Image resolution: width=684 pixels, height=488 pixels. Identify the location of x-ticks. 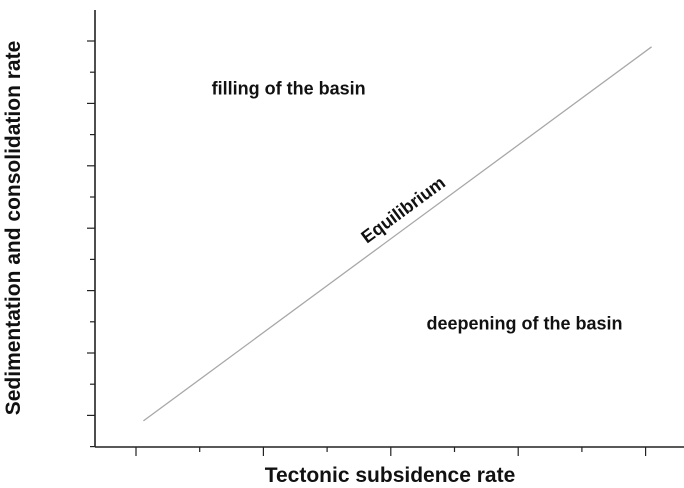
(391, 451).